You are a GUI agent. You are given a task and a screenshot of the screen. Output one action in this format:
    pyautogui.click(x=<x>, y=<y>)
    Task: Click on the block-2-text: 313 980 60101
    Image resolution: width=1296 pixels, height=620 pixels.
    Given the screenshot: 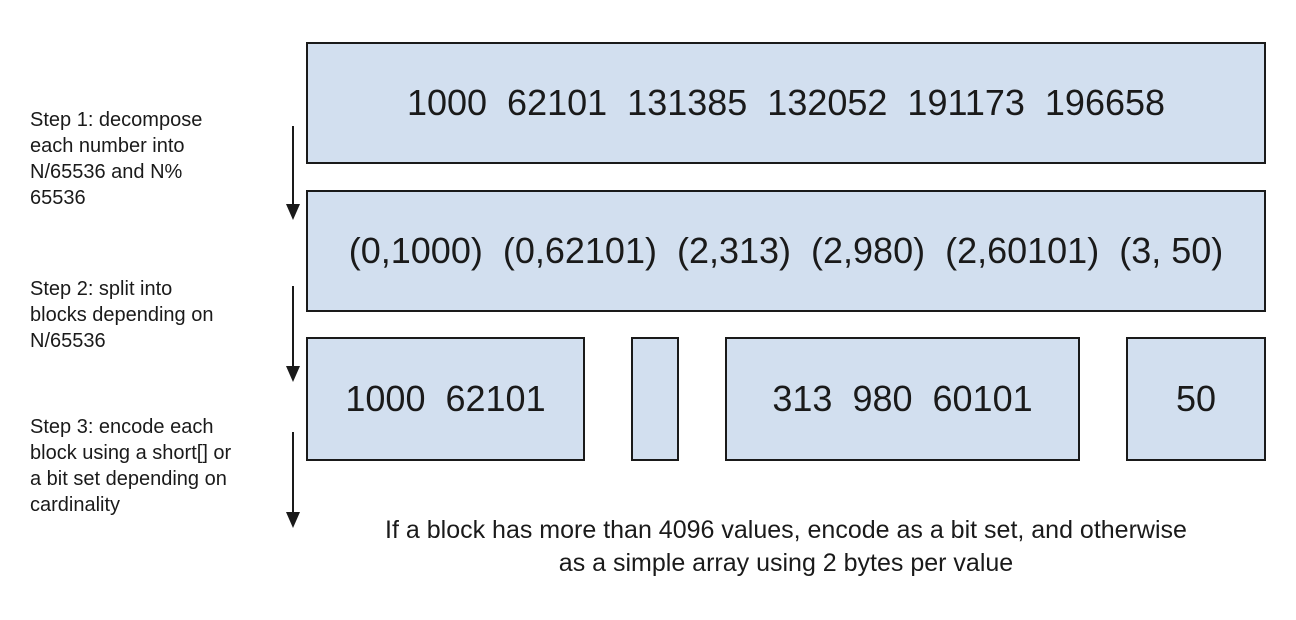 What is the action you would take?
    pyautogui.click(x=902, y=398)
    